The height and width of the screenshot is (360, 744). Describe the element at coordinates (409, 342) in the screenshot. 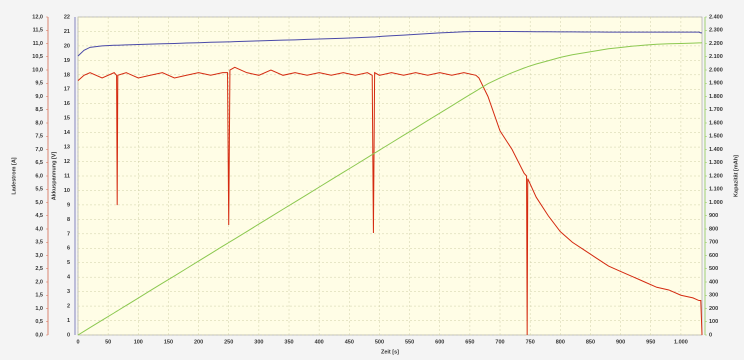

I see `x-tick-label: 550` at that location.